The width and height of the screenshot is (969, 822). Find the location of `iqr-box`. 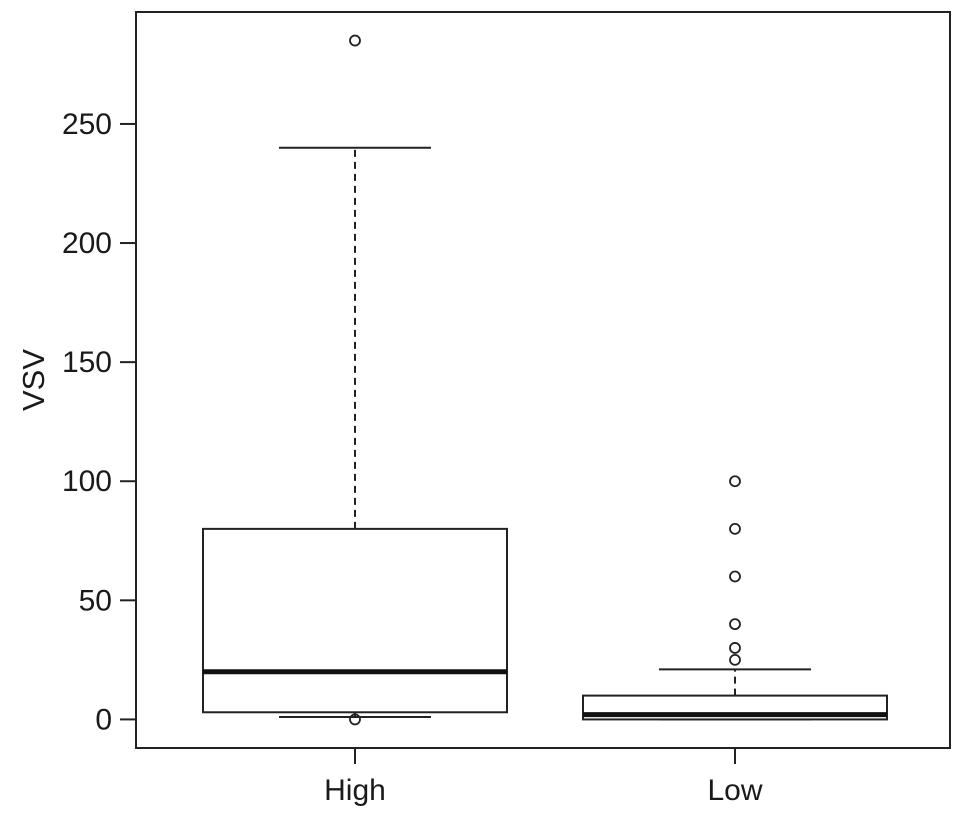

iqr-box is located at coordinates (355, 620).